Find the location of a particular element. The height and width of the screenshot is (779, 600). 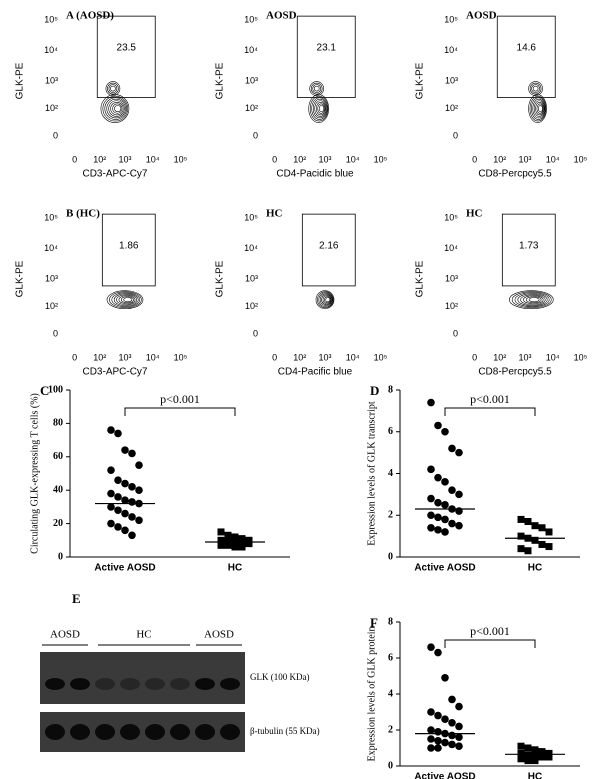

x-axis-label: CD8-Percpcy5.5 is located at coordinates (515, 372).